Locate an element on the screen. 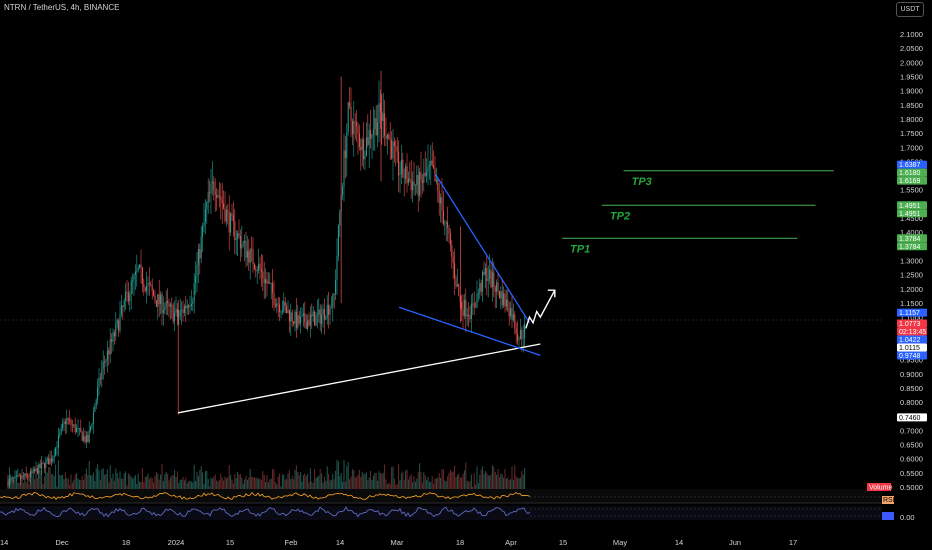 The width and height of the screenshot is (932, 550). price-tag-label: 0.7460 is located at coordinates (910, 418).